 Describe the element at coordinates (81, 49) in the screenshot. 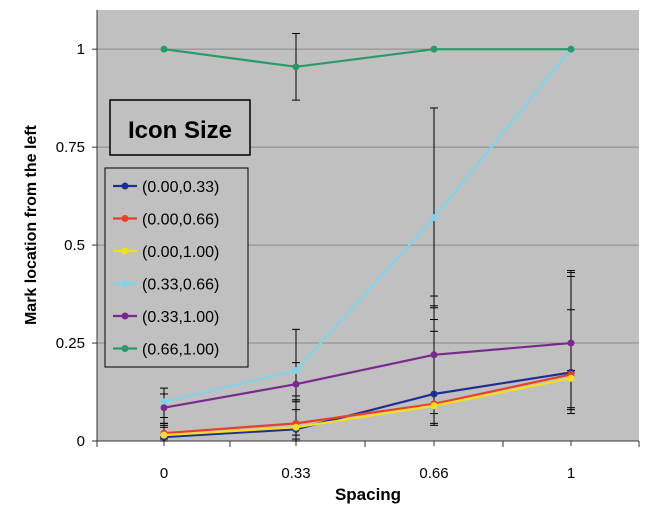

I see `y-tick-label-4: 1` at that location.